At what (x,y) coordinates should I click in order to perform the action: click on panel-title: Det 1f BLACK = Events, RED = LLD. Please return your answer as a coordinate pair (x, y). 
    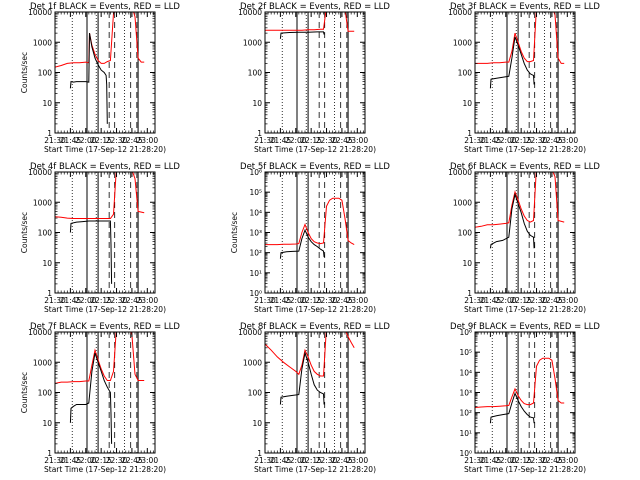
    Looking at the image, I should click on (105, 7).